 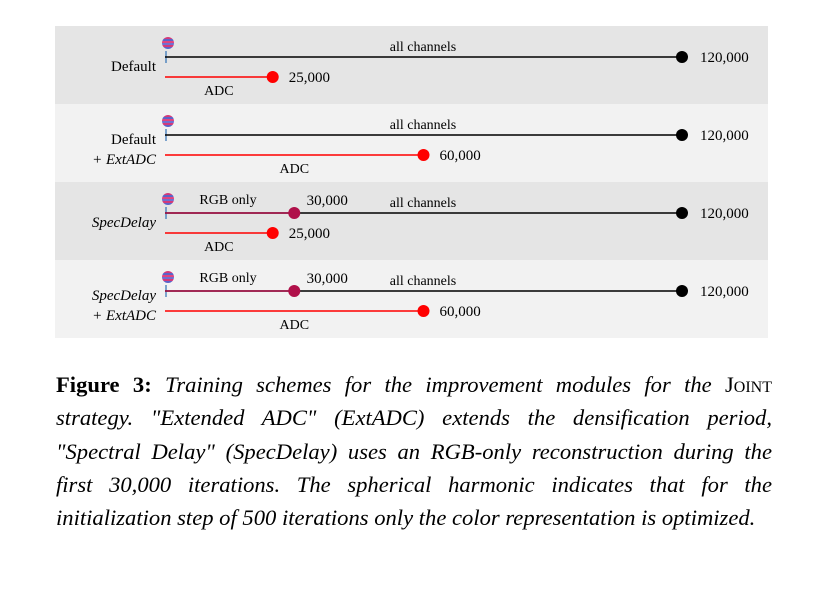 What do you see at coordinates (104, 384) in the screenshot?
I see `caption-label: Figure 3:` at bounding box center [104, 384].